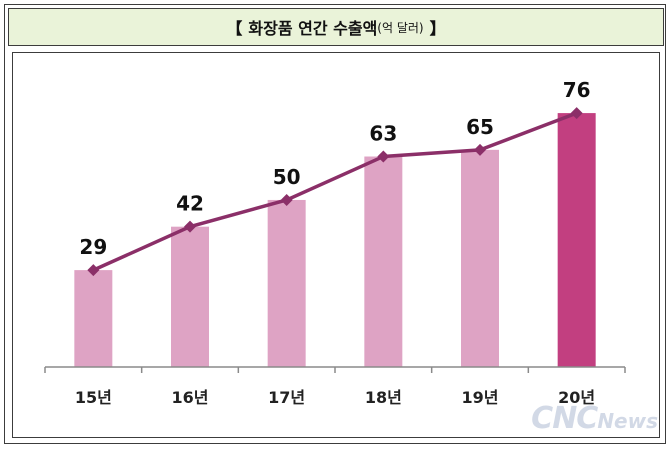  Describe the element at coordinates (234, 28) in the screenshot. I see `title-bracket-open: 【` at that location.